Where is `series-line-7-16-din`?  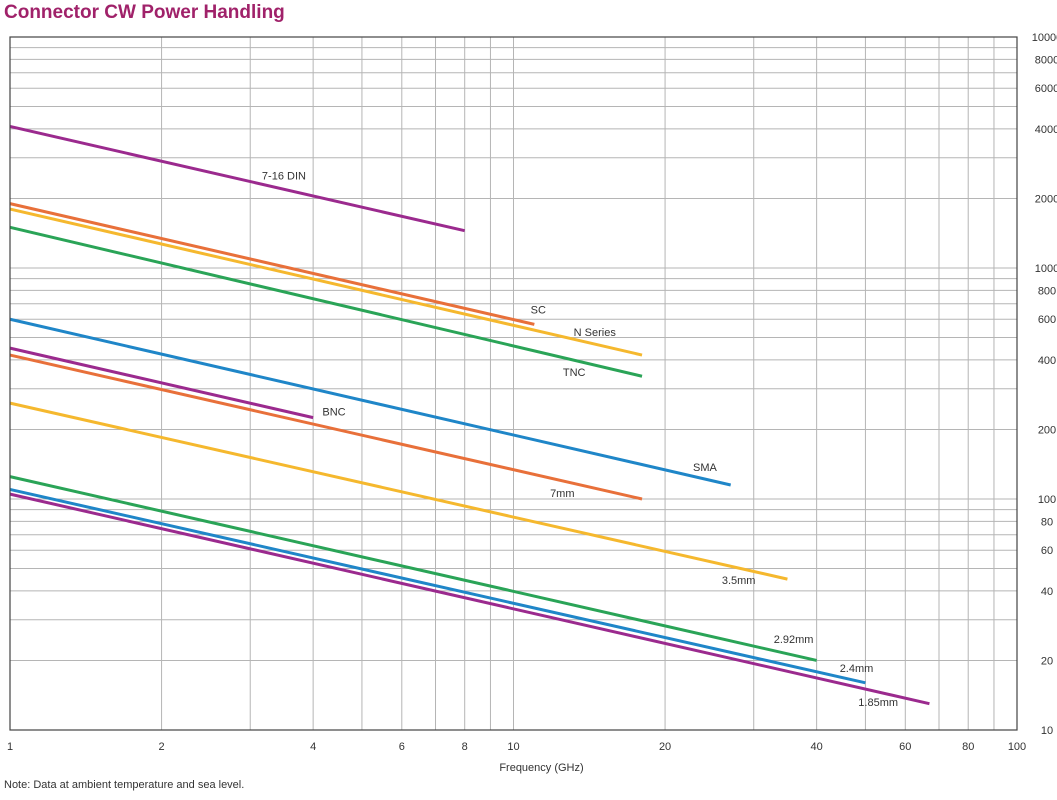
series-line-7-16-din is located at coordinates (237, 178).